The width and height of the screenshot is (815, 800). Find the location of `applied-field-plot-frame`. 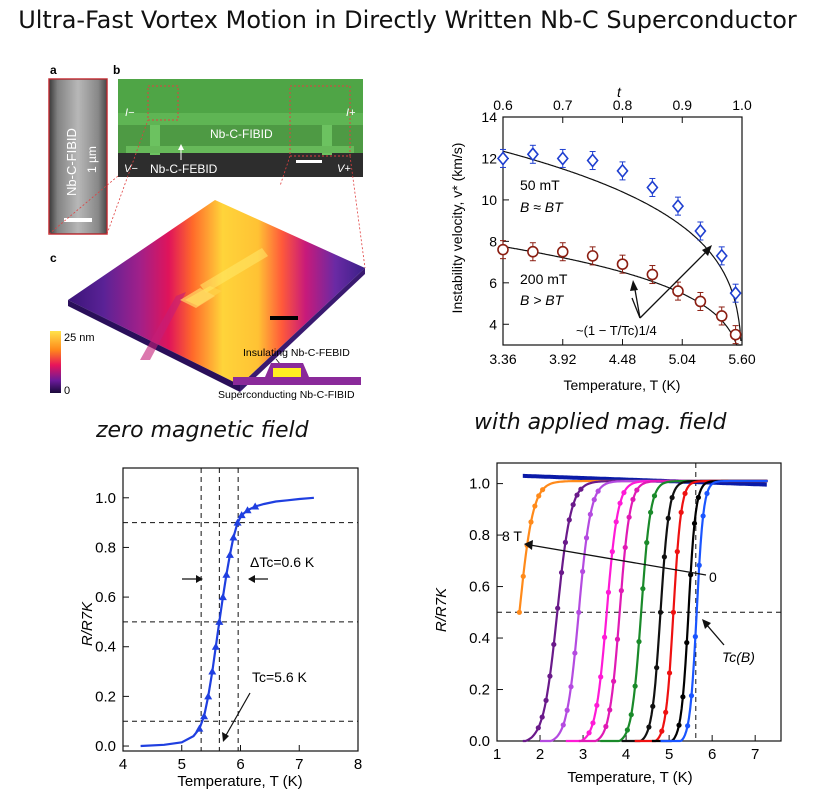

applied-field-plot-frame is located at coordinates (639, 602).